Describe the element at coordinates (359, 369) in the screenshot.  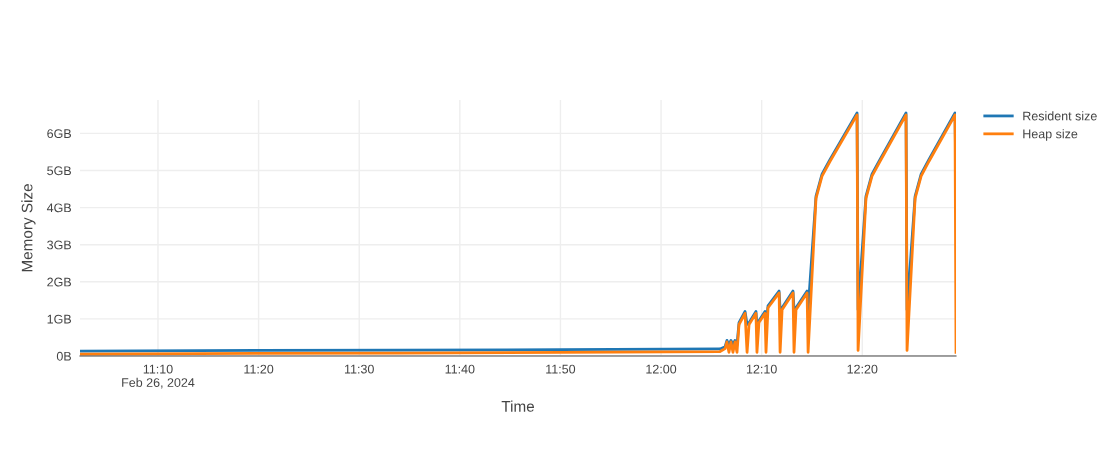
I see `x-tick-label: 11:30` at that location.